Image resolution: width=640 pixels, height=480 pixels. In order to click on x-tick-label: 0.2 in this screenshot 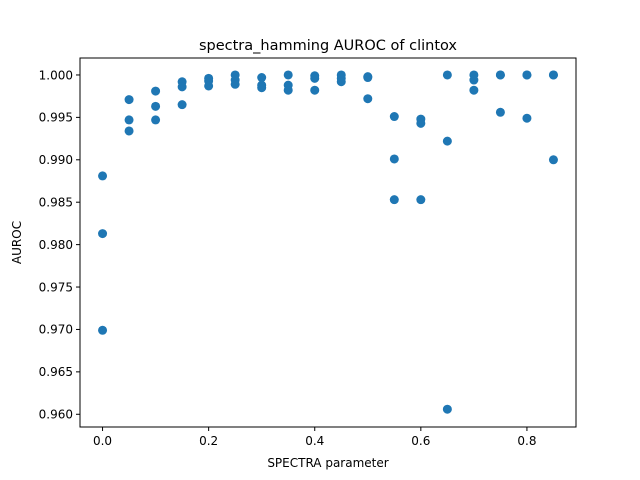, I will do `click(208, 441)`.